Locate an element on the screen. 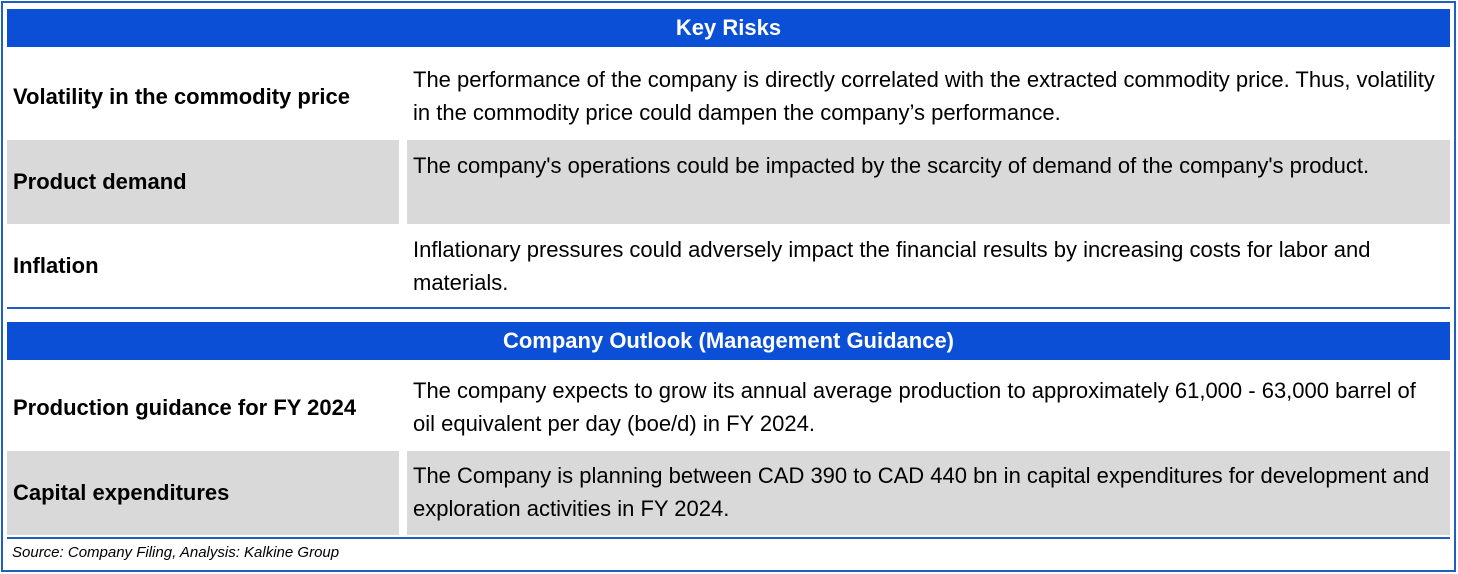 This screenshot has width=1458, height=574. key-risks-header: Key Risks is located at coordinates (728, 28).